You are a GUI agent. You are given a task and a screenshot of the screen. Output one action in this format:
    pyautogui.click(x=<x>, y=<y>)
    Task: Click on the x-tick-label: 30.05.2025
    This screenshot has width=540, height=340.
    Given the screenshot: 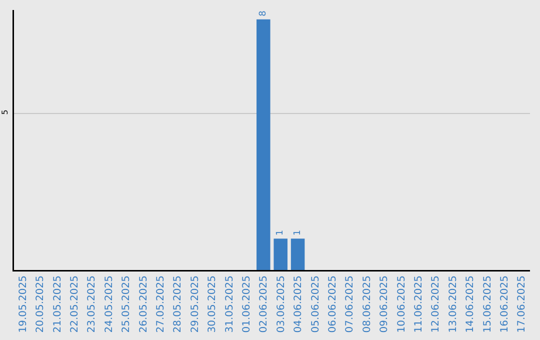 What is the action you would take?
    pyautogui.click(x=212, y=304)
    